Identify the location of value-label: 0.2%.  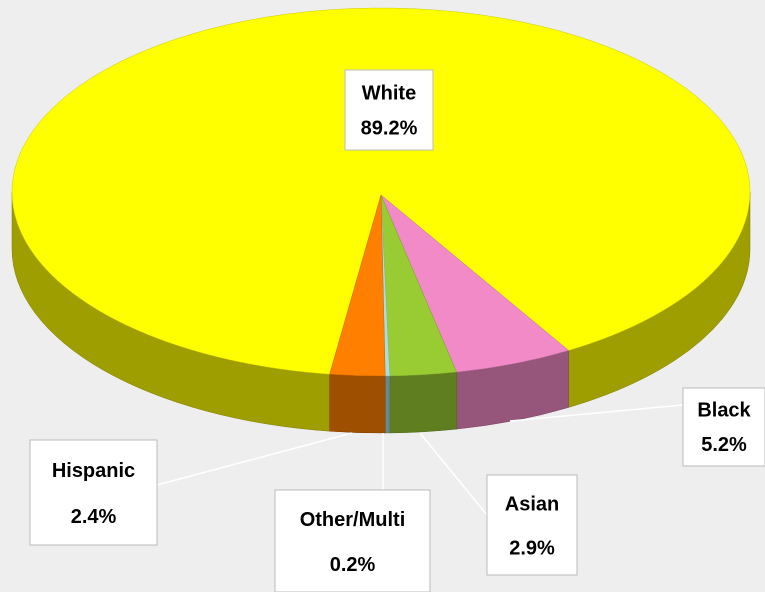
(353, 565).